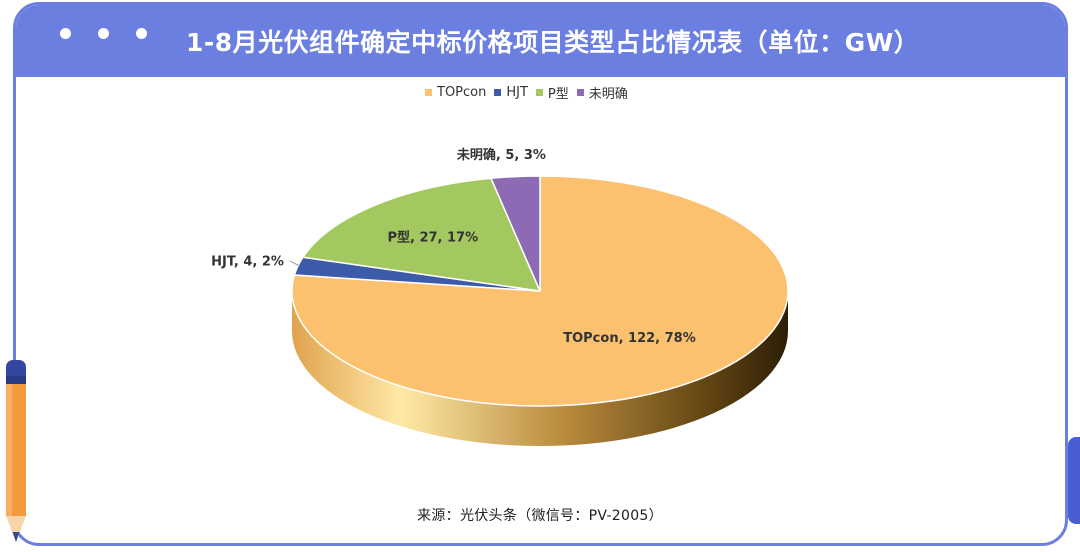 The height and width of the screenshot is (552, 1080). What do you see at coordinates (16, 451) in the screenshot?
I see `pencil-icon` at bounding box center [16, 451].